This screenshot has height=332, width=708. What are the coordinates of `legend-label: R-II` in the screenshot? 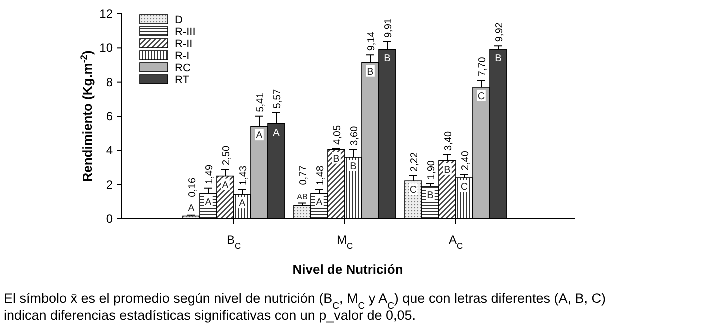 It's located at (184, 44).